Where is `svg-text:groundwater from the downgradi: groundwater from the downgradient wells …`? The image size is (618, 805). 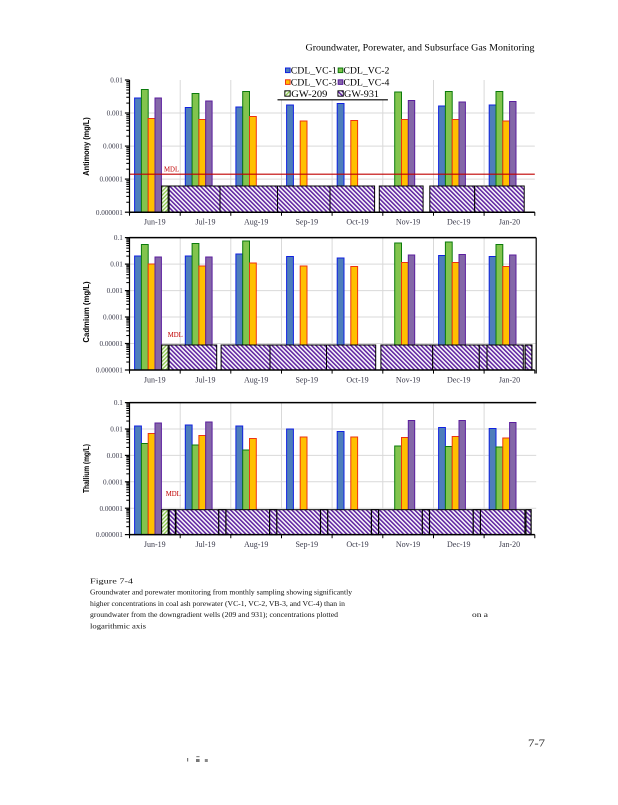 svg-text:groundwater from the downgradi: groundwater from the downgradient wells … is located at coordinates (214, 614).